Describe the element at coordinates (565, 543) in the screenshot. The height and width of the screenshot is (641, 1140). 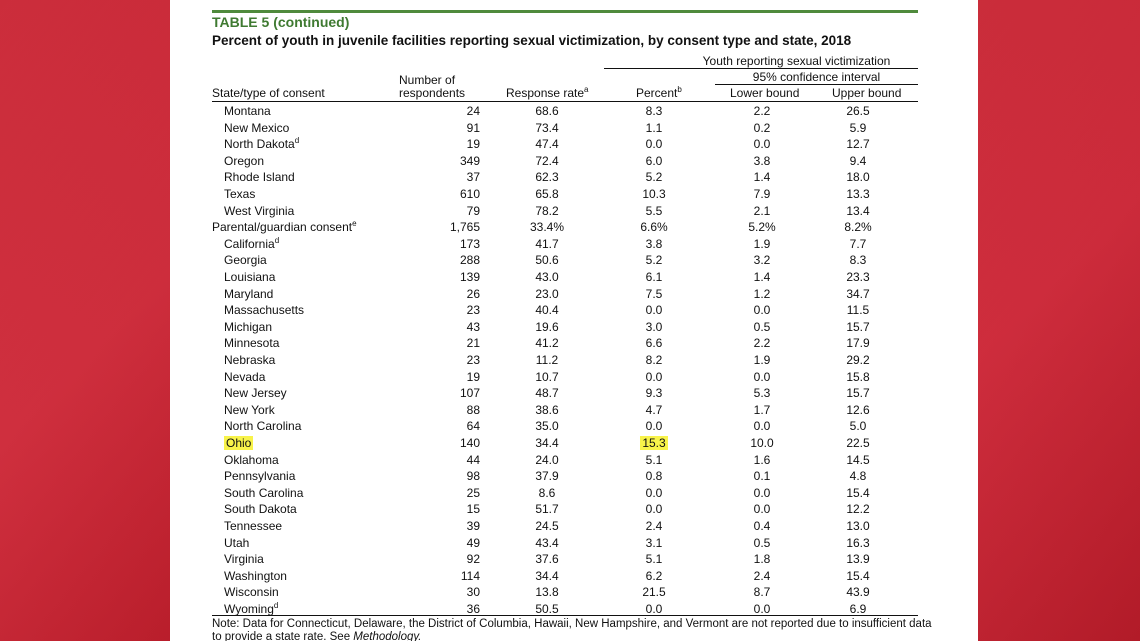
I see `table-row: Utah 49 43.4 3.1 0.5 16.3` at that location.